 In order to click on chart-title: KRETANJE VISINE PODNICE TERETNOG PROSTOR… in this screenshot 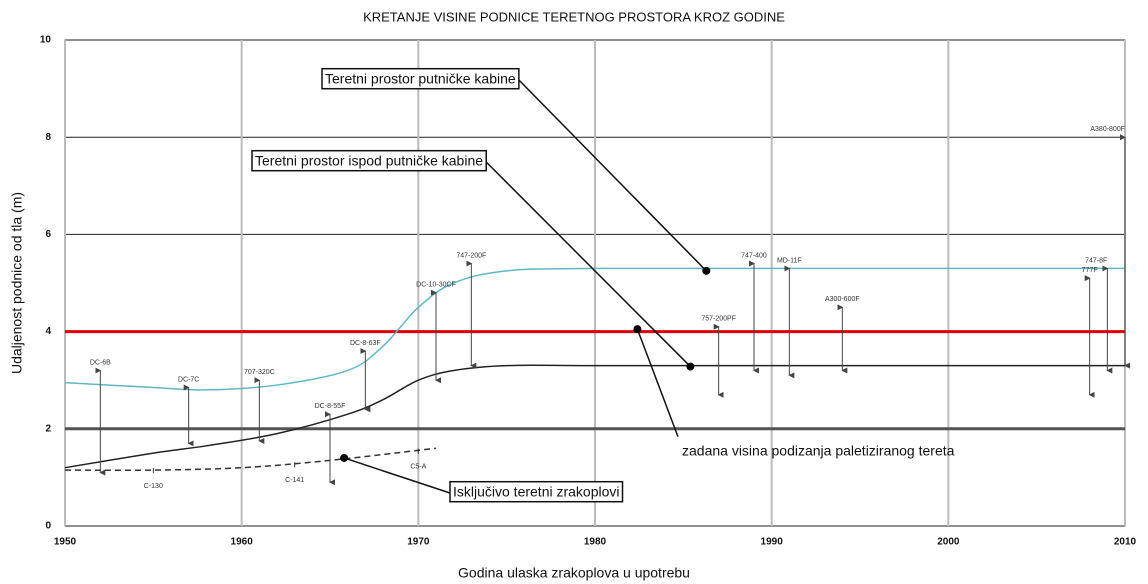, I will do `click(574, 16)`.